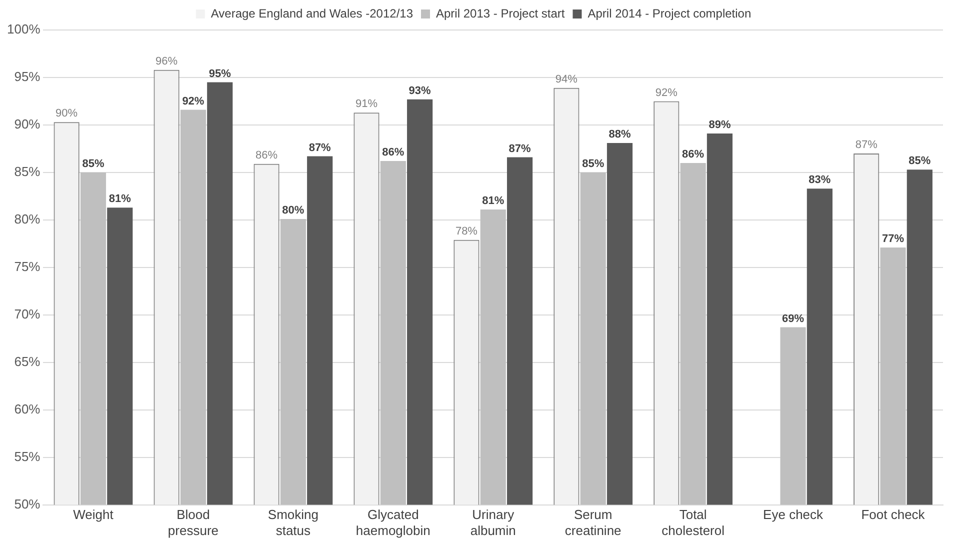 The height and width of the screenshot is (544, 953). What do you see at coordinates (27, 172) in the screenshot?
I see `y-tick-label: 85%` at bounding box center [27, 172].